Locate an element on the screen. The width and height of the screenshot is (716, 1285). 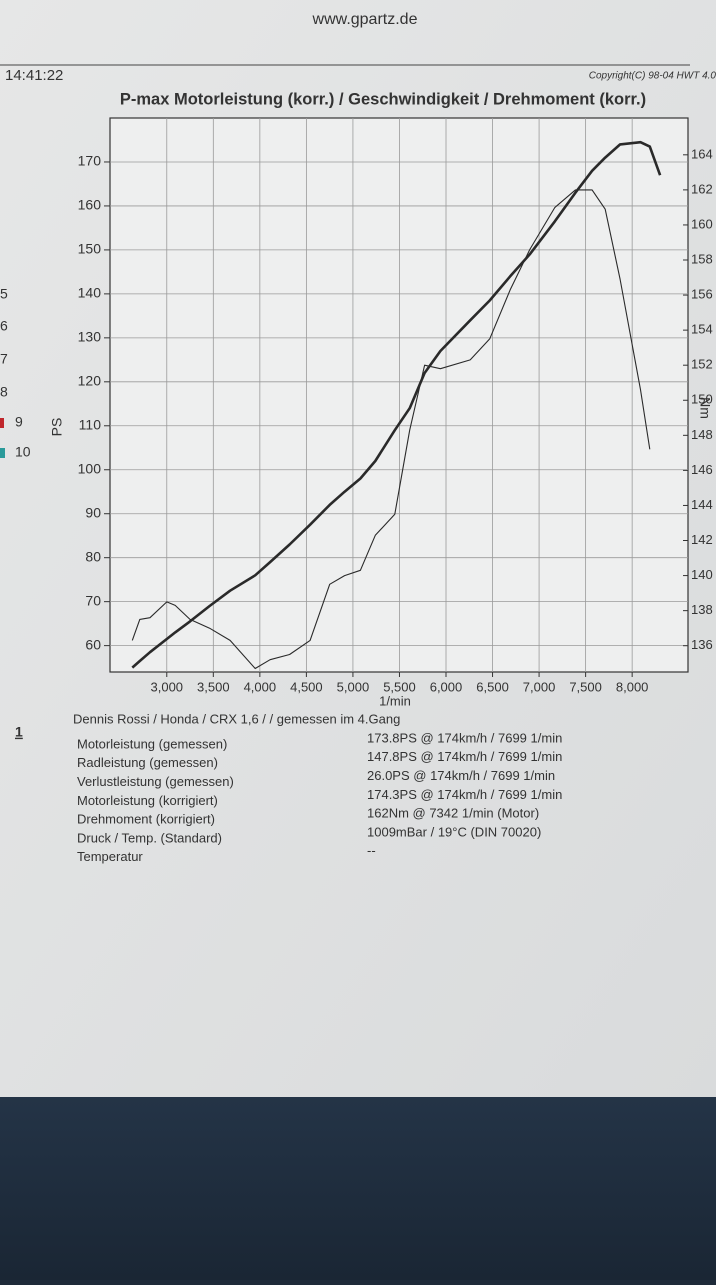
margin-label: 9 is located at coordinates (19, 422).